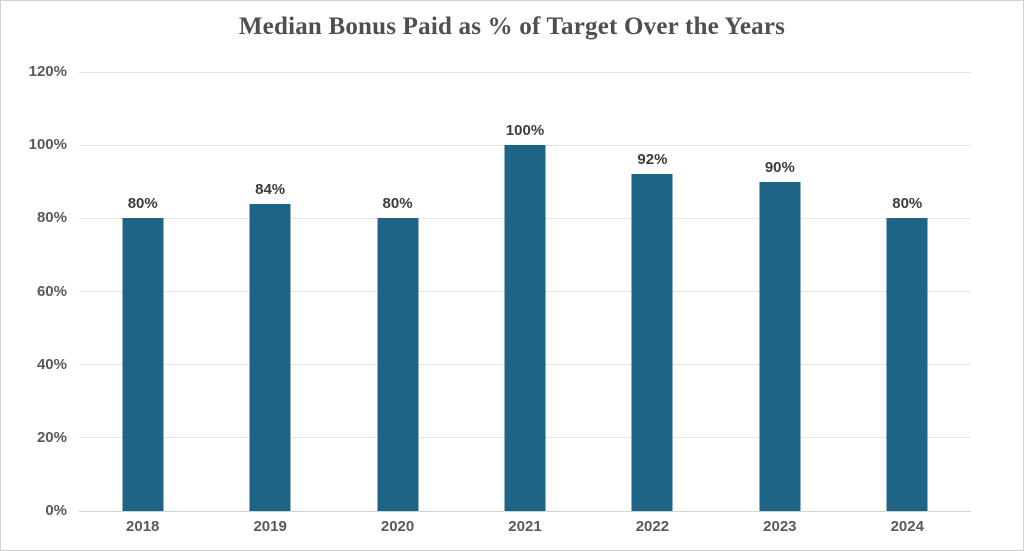  Describe the element at coordinates (397, 526) in the screenshot. I see `x-tick-label: 2020` at that location.